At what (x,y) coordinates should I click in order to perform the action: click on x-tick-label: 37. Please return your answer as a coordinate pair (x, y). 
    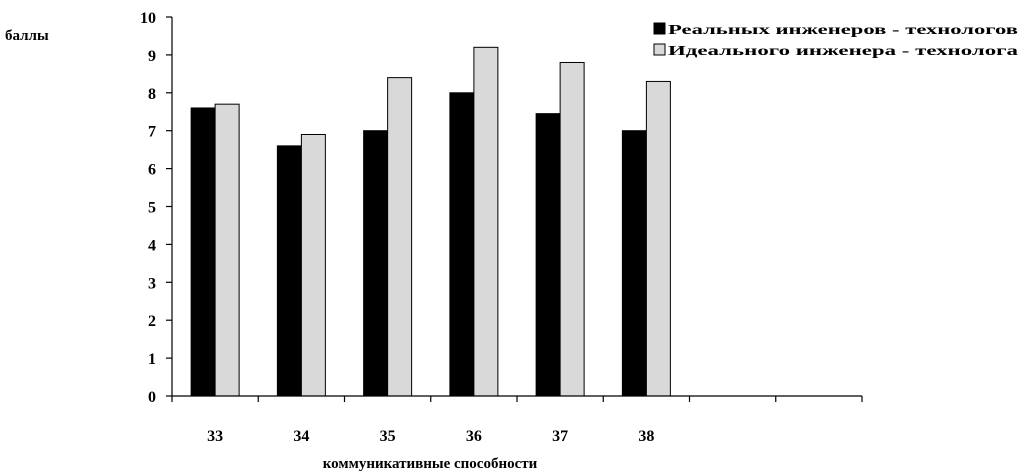
    Looking at the image, I should click on (560, 436).